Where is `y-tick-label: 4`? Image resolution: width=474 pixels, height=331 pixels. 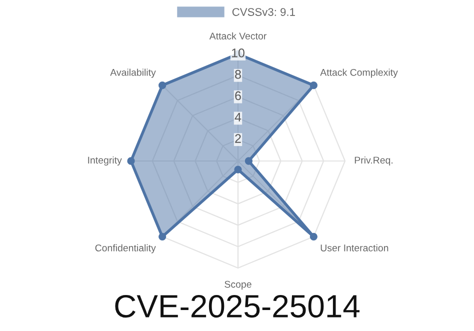 y-tick-label: 4 is located at coordinates (238, 117).